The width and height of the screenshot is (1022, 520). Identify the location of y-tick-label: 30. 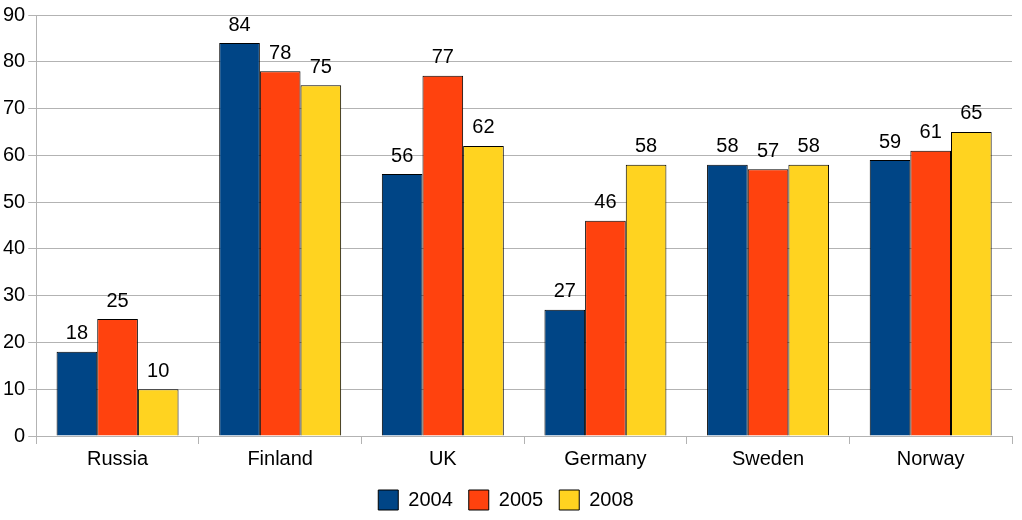
(14, 294).